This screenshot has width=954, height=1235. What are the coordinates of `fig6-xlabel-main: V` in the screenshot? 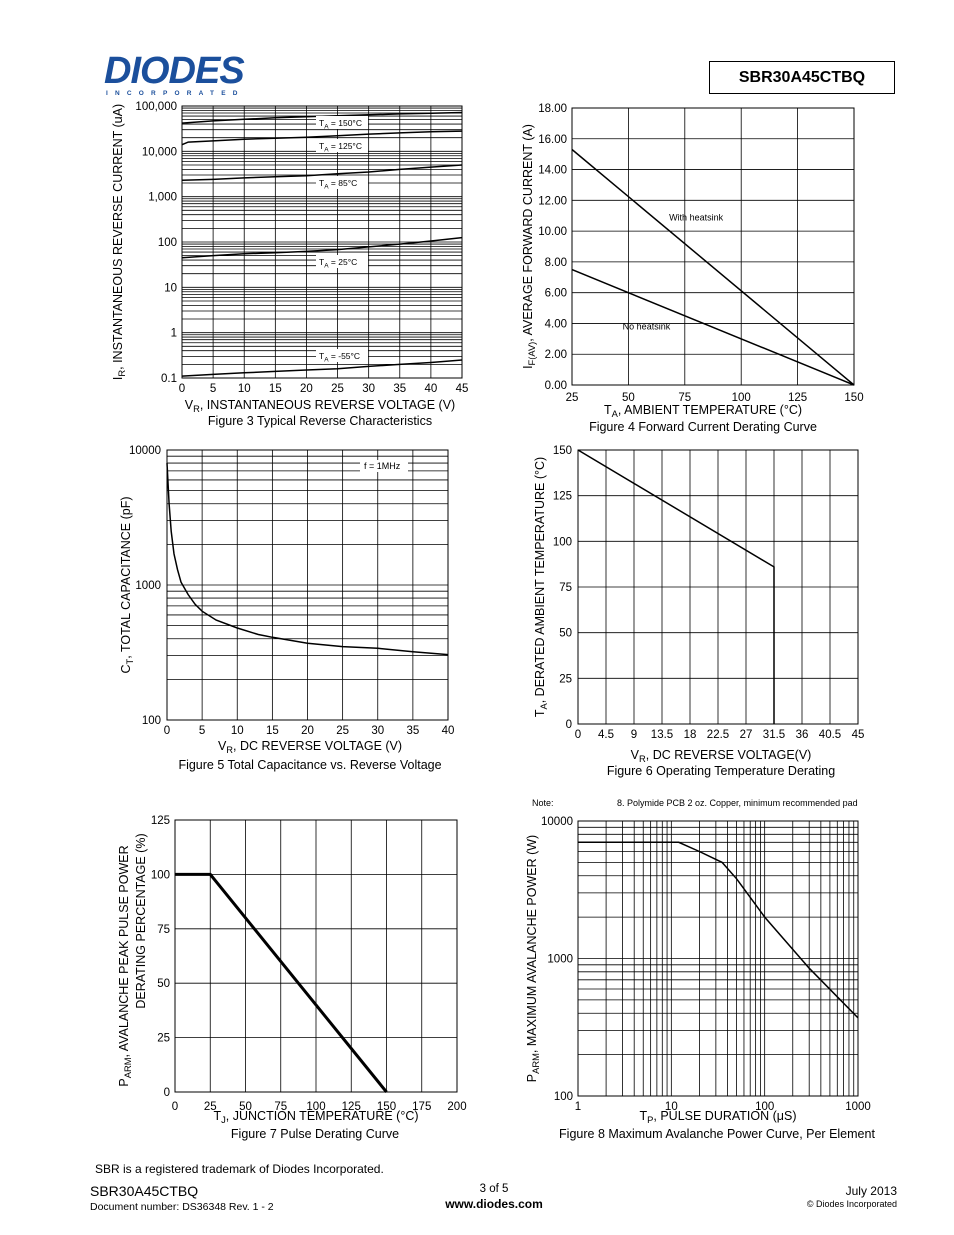 It's located at (635, 755).